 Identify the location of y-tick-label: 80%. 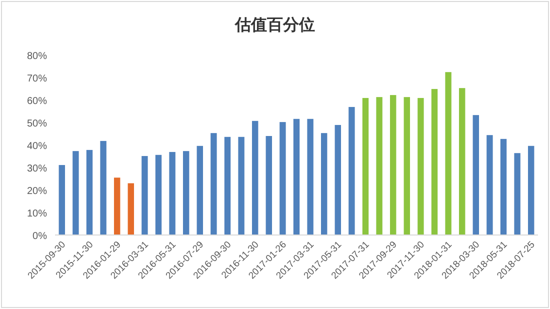
(37, 56).